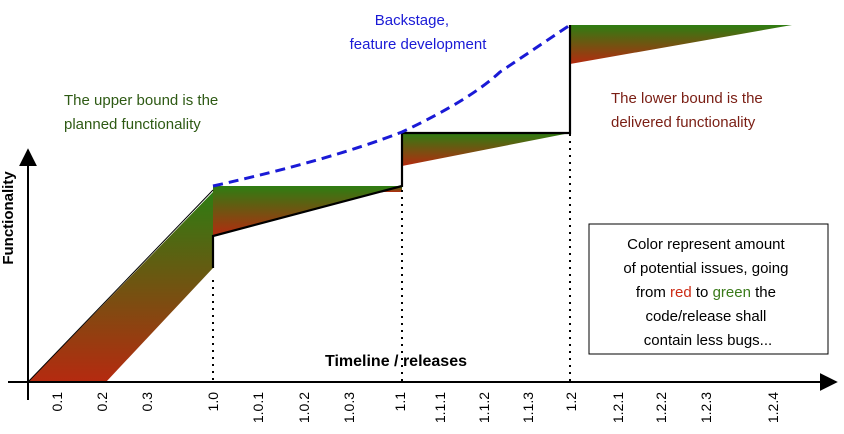 Image resolution: width=844 pixels, height=434 pixels. I want to click on legend-from-text: from, so click(653, 292).